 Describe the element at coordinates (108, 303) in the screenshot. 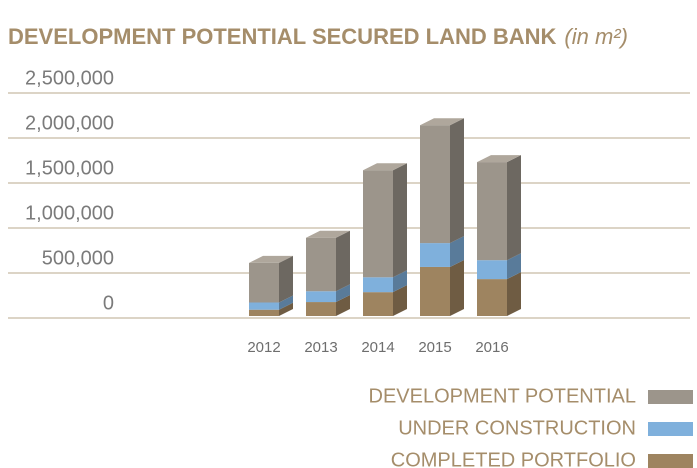

I see `y-tick-label: 0` at that location.